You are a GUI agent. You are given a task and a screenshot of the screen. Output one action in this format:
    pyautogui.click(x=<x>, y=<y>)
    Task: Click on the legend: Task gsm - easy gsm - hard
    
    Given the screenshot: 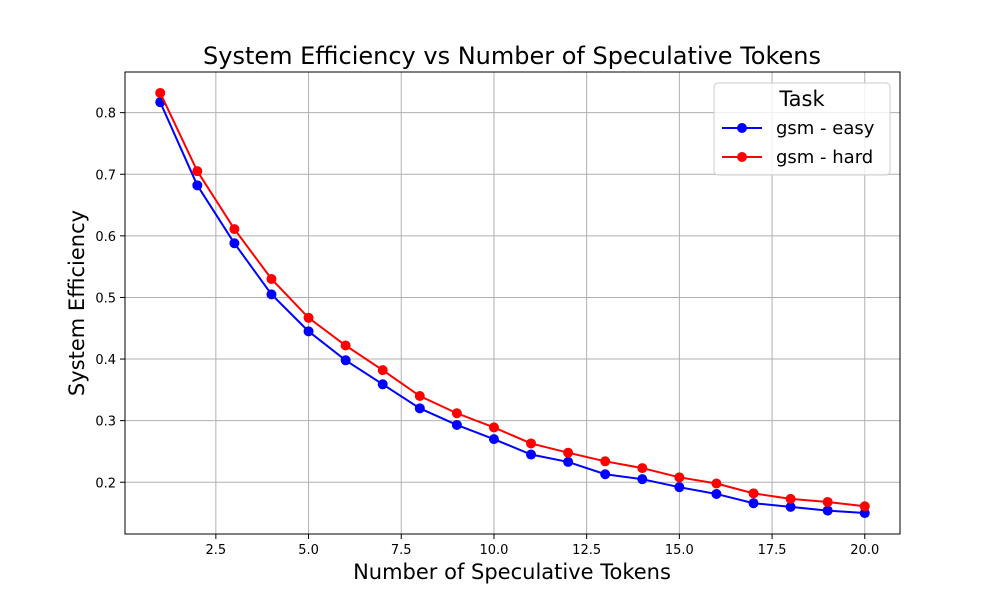 What is the action you would take?
    pyautogui.click(x=802, y=129)
    